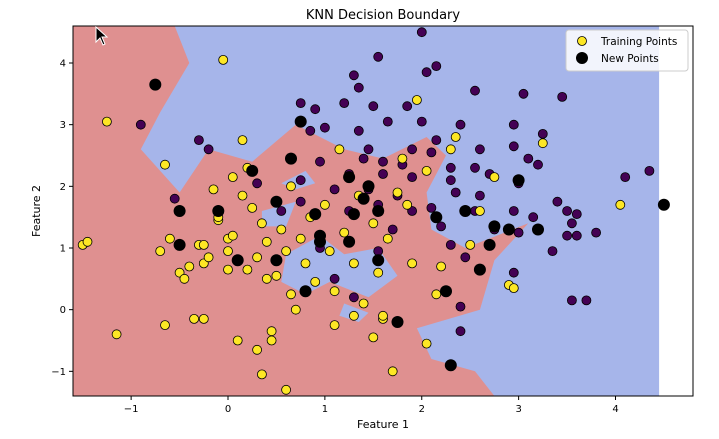 The width and height of the screenshot is (719, 439). What do you see at coordinates (383, 15) in the screenshot?
I see `chart-title: KNN Decision Boundary` at bounding box center [383, 15].